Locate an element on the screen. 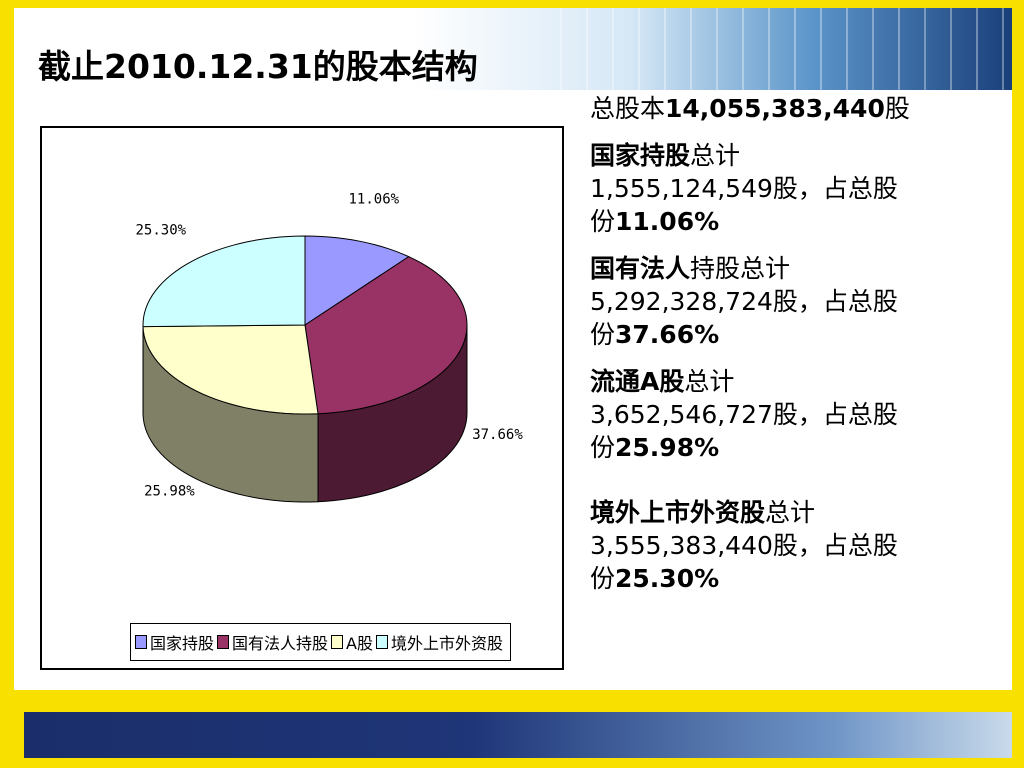 The width and height of the screenshot is (1024, 768). pie-data-label: 37.66% is located at coordinates (497, 435).